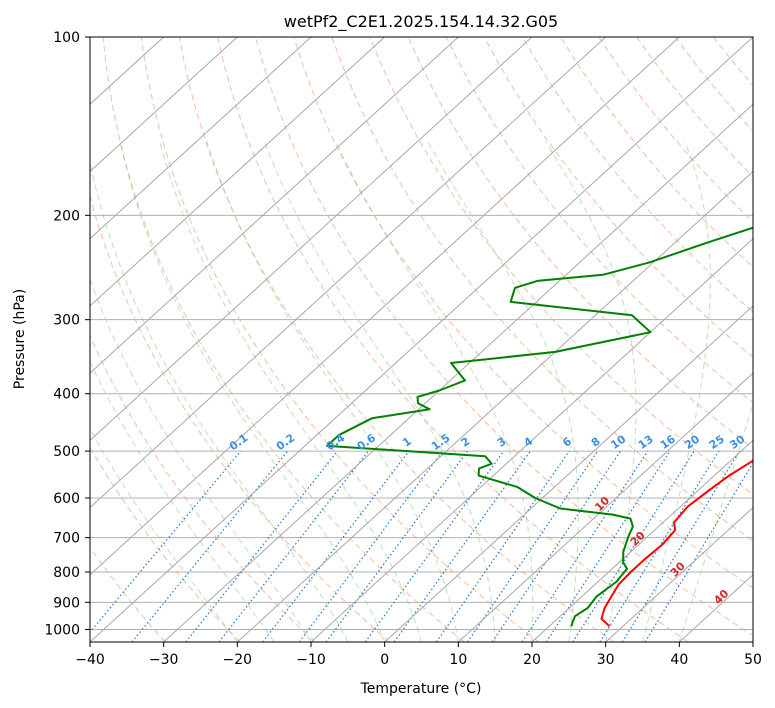 The height and width of the screenshot is (708, 775). What do you see at coordinates (238, 660) in the screenshot?
I see `x-tick-label: −20` at bounding box center [238, 660].